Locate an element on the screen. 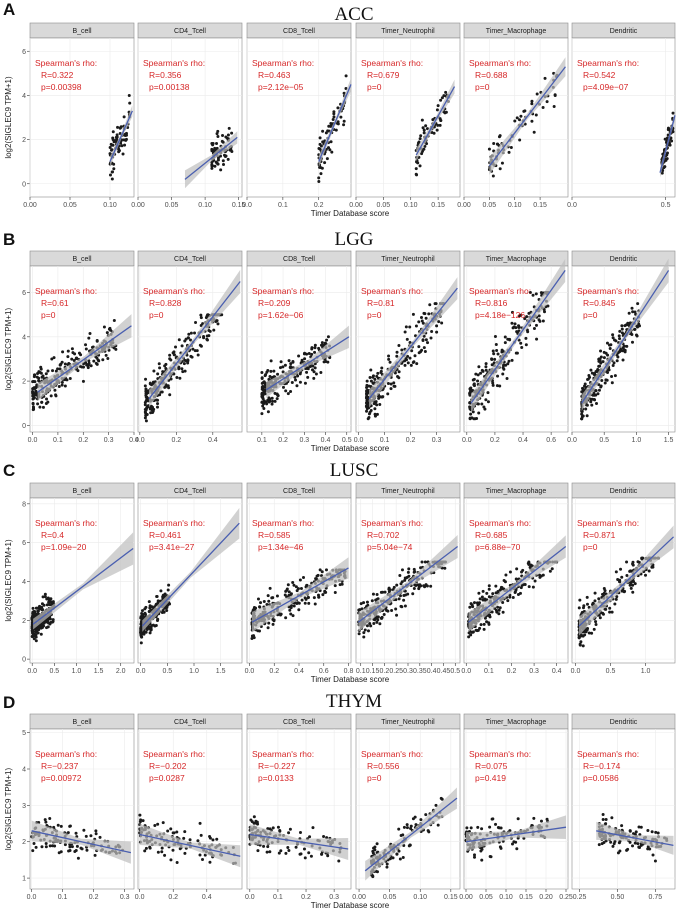 The height and width of the screenshot is (916, 679). x-tick-label: 0.0 is located at coordinates (250, 671).